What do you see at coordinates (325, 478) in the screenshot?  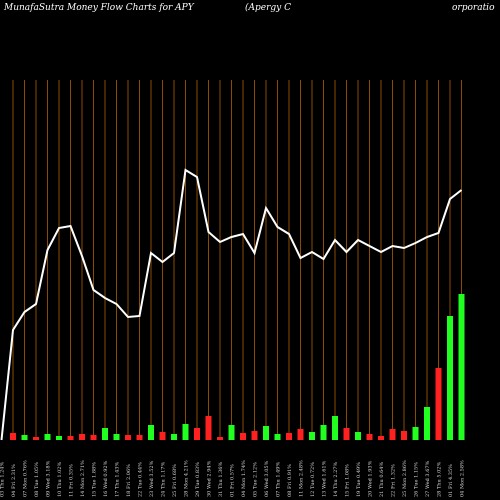 I see `x-tick-label: 13 Wed 1.61%` at bounding box center [325, 478].